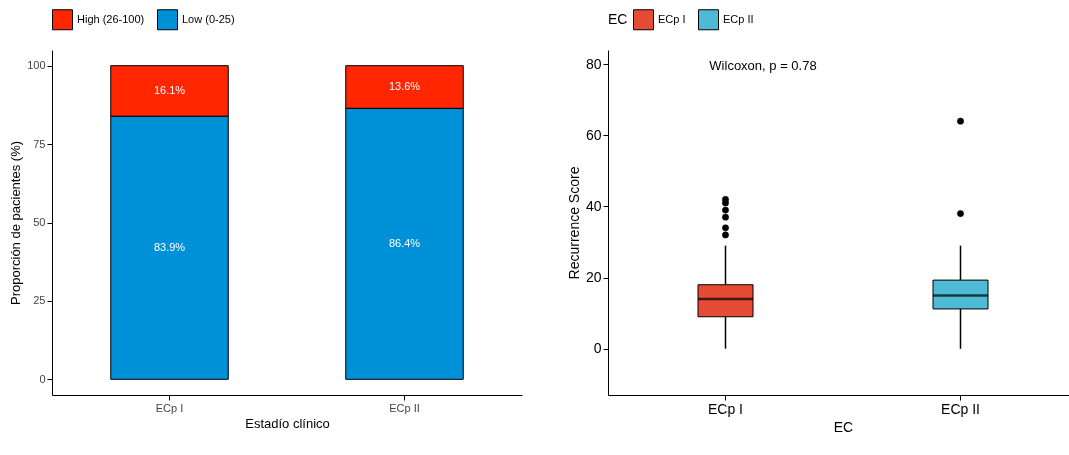  I want to click on y-tick-label: 25, so click(39, 300).